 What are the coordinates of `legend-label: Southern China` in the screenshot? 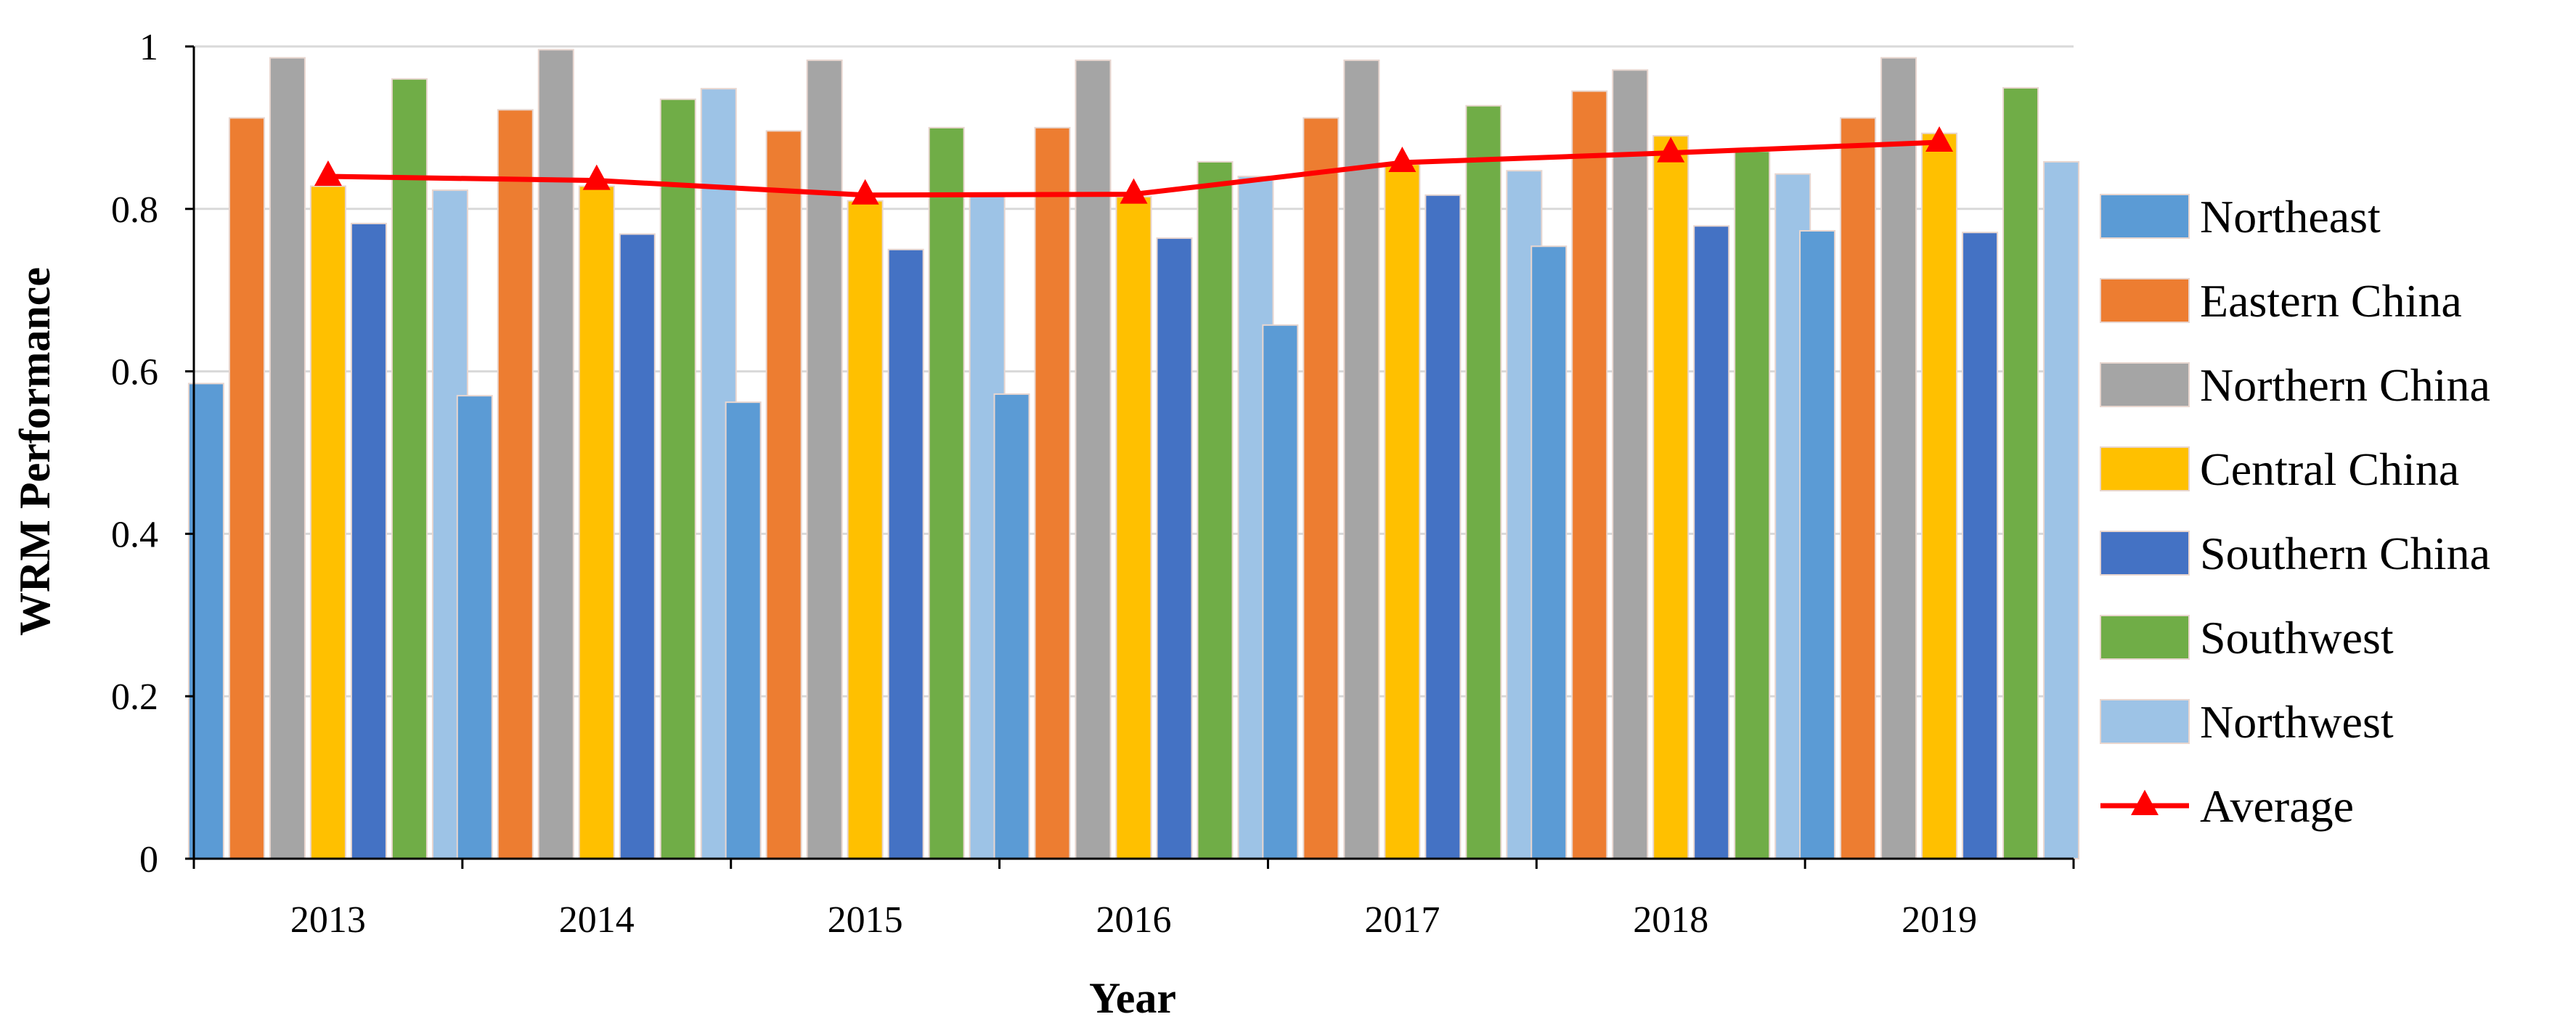 It's located at (2345, 553).